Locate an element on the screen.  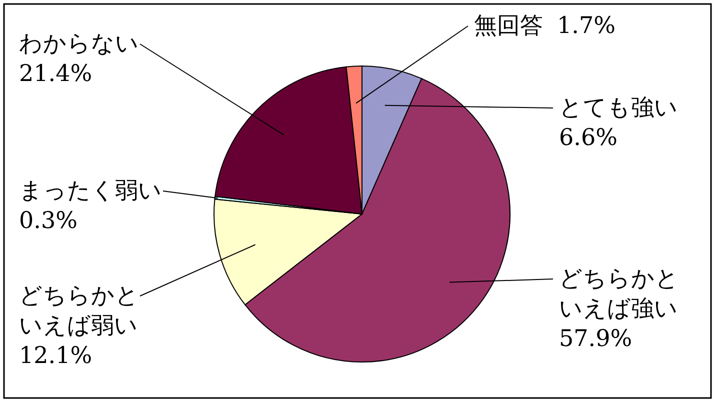
slice-label: とても強い is located at coordinates (618, 108).